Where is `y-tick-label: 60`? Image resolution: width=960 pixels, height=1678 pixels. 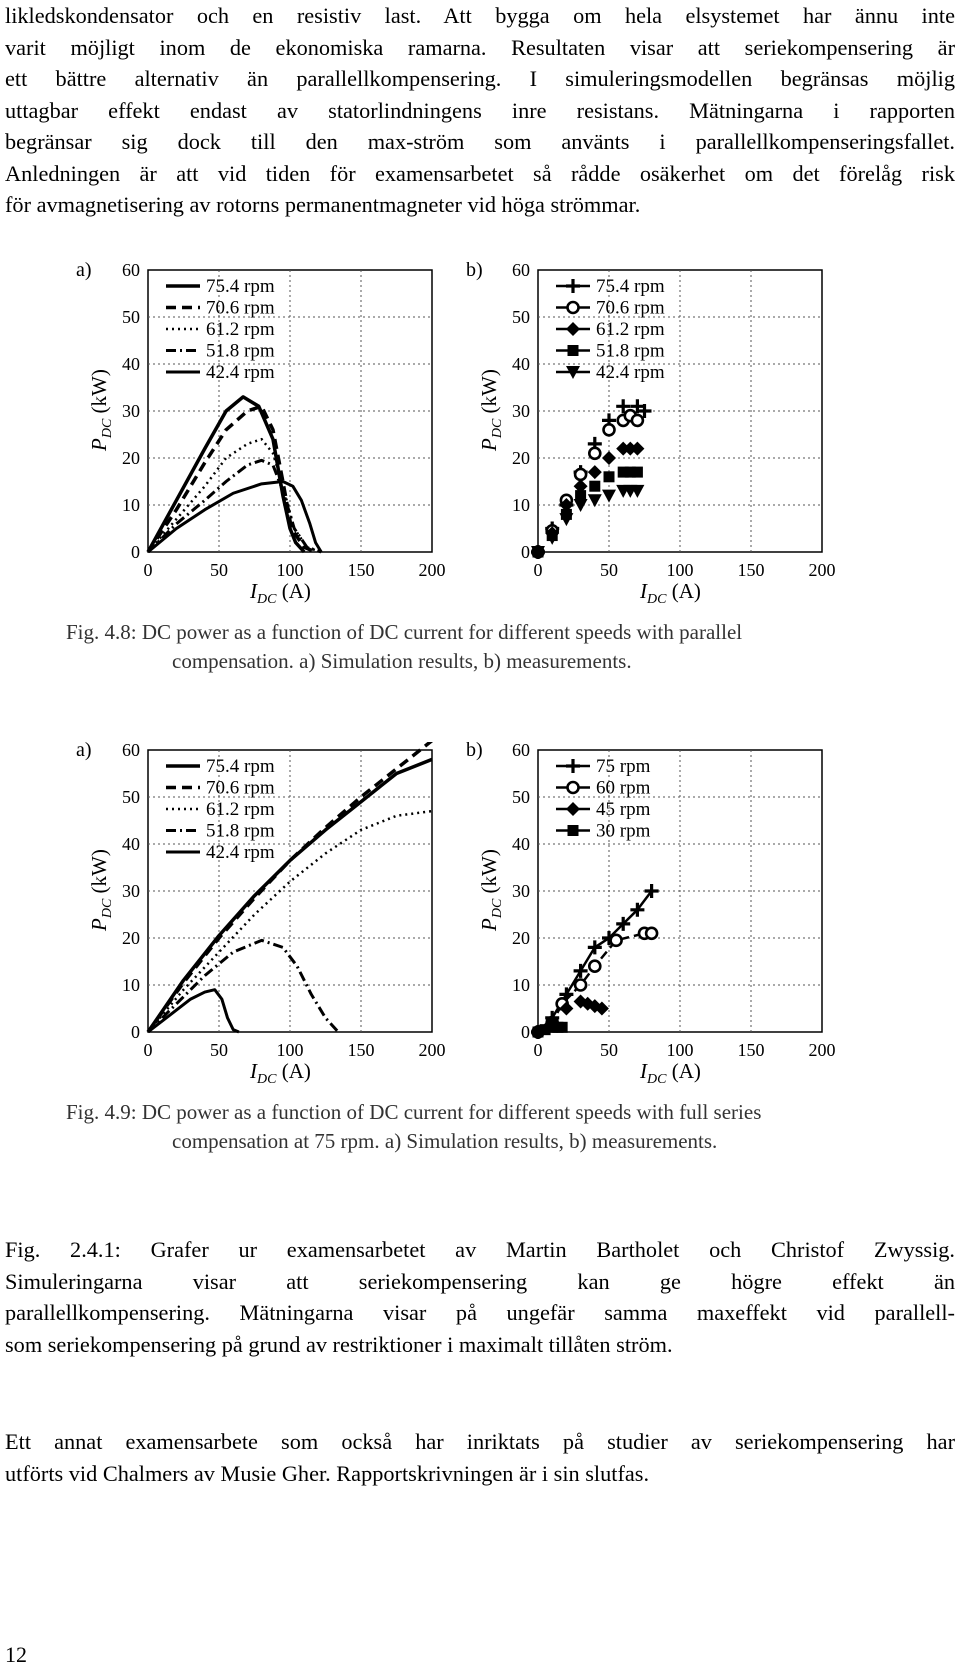 y-tick-label: 60 is located at coordinates (521, 271).